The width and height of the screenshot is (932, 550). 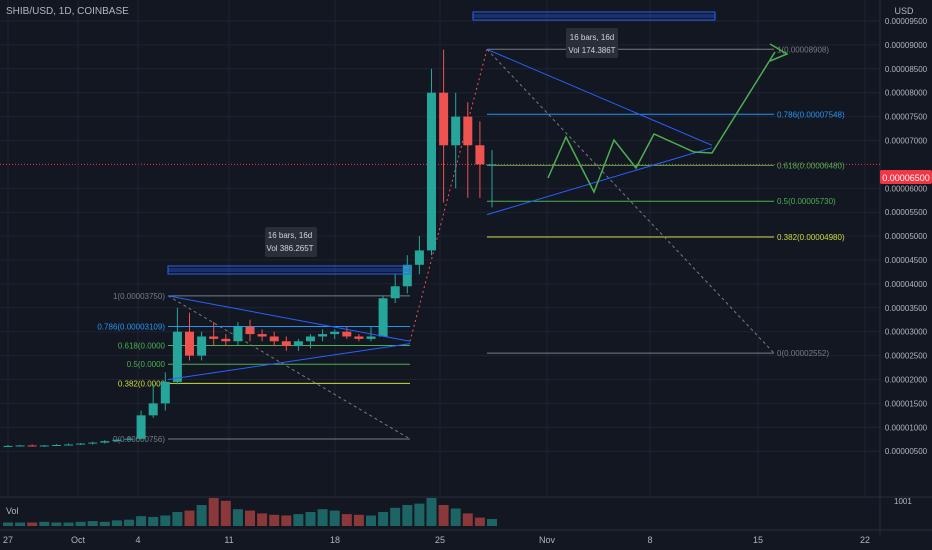 I want to click on connector-dashed, so click(x=448, y=195).